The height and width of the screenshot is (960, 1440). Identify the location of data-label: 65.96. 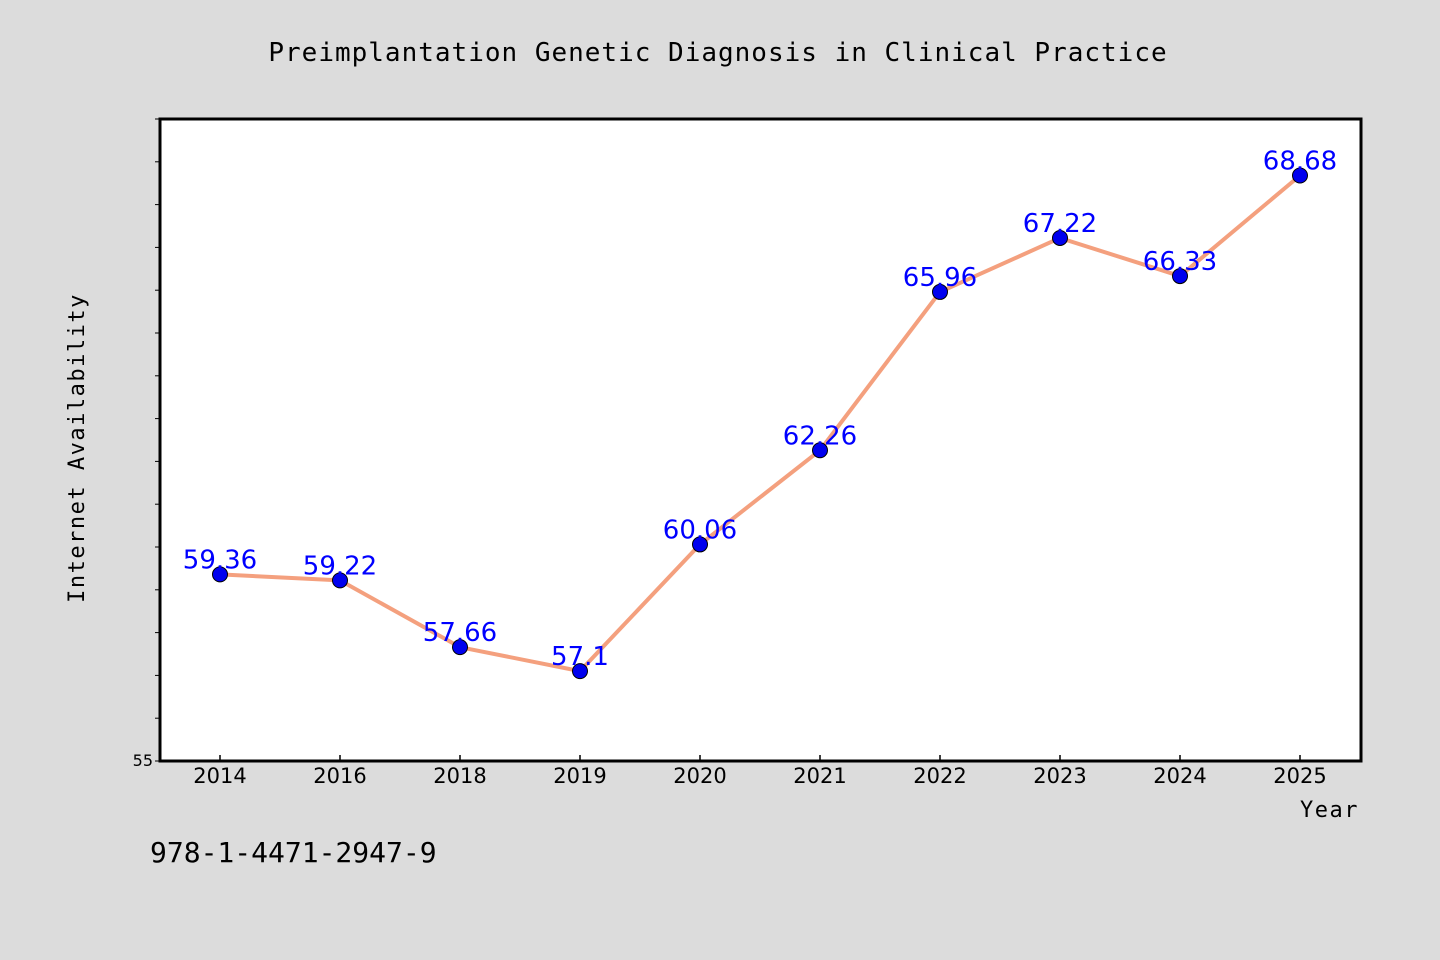
(940, 278).